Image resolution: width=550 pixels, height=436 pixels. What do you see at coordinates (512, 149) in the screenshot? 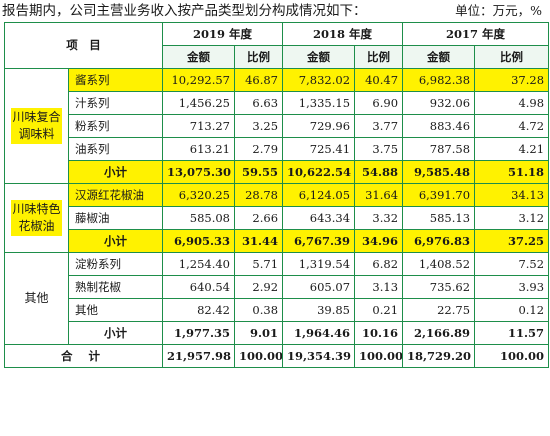
I see `ratio-cell: 4.21` at bounding box center [512, 149].